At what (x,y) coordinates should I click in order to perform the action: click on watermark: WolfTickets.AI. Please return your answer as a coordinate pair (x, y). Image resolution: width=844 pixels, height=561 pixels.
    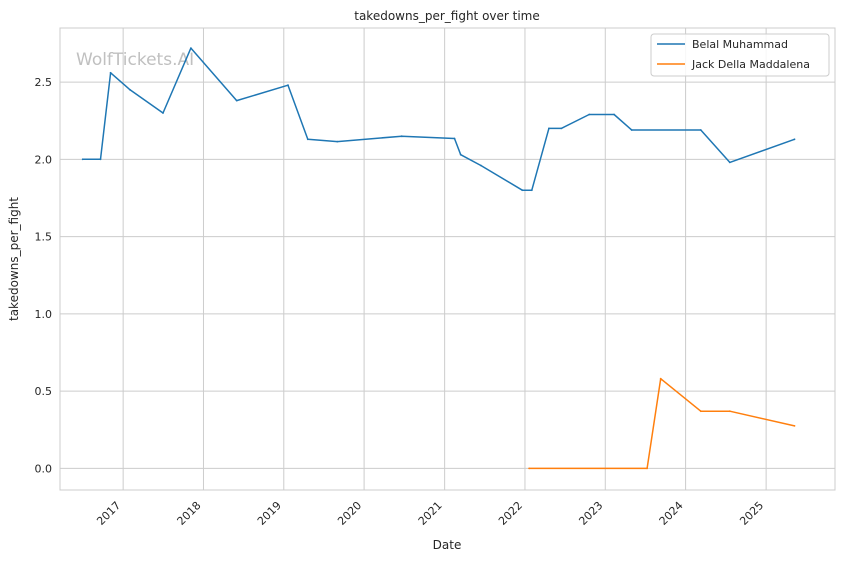
    Looking at the image, I should click on (135, 60).